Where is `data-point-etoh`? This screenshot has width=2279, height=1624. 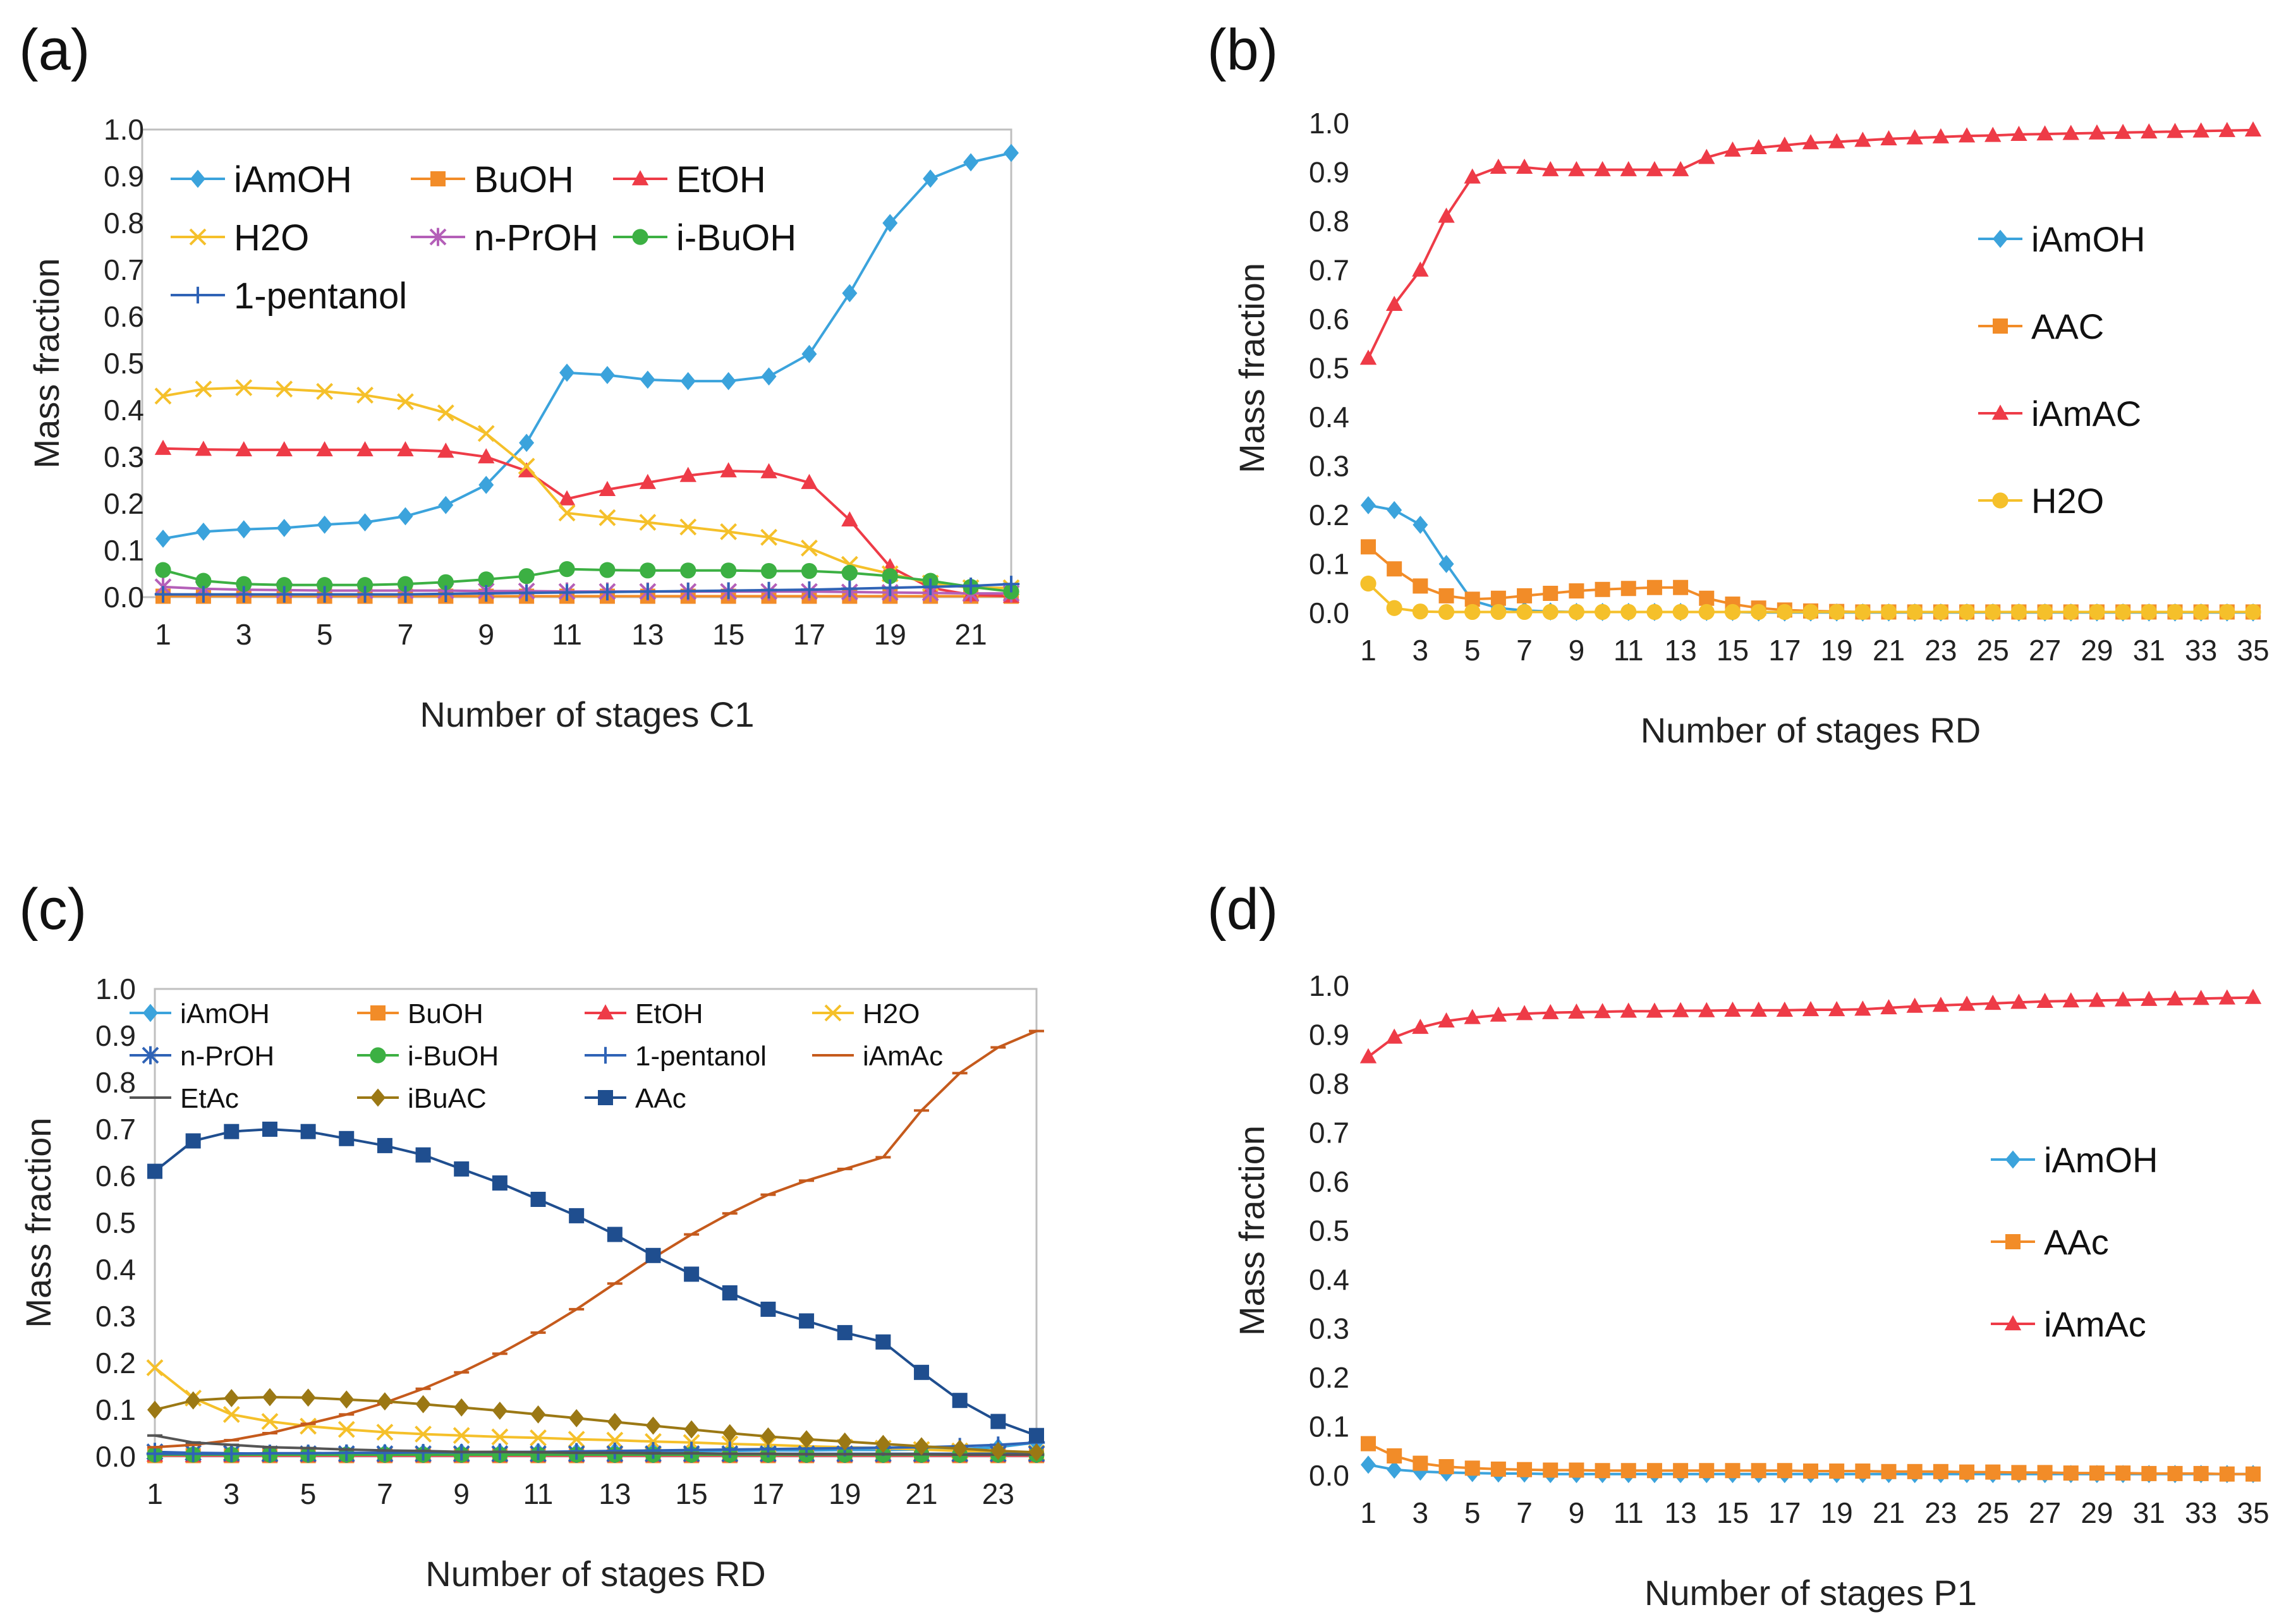
data-point-etoh is located at coordinates (567, 498).